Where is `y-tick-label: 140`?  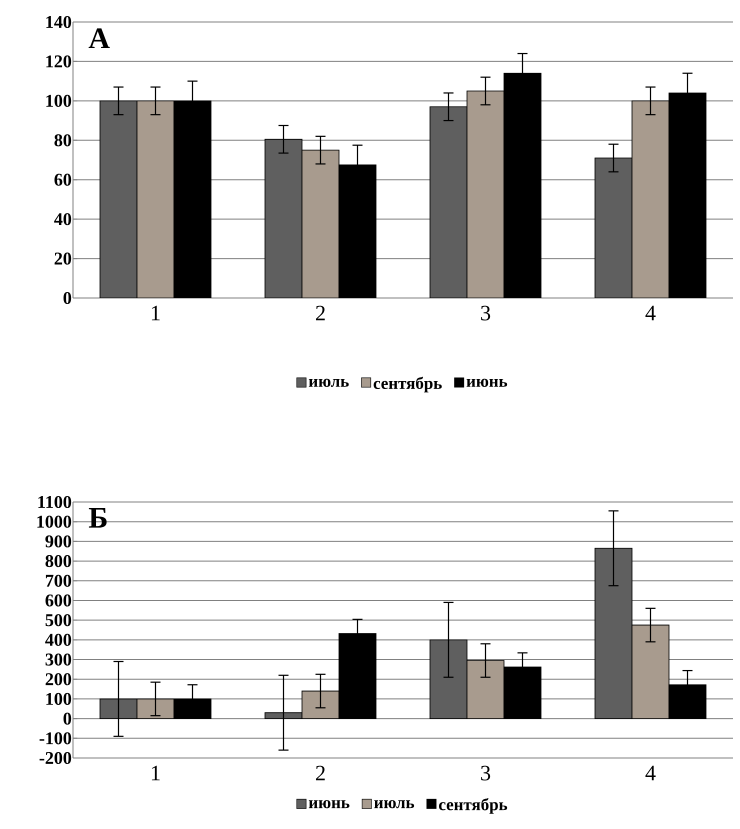 y-tick-label: 140 is located at coordinates (59, 22).